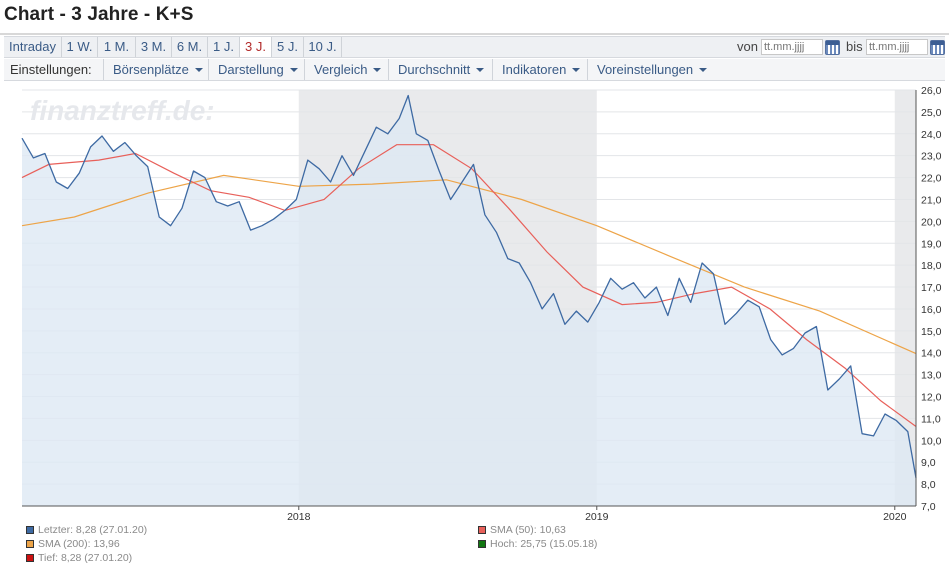  I want to click on menu-label: Durchschnitt, so click(434, 69).